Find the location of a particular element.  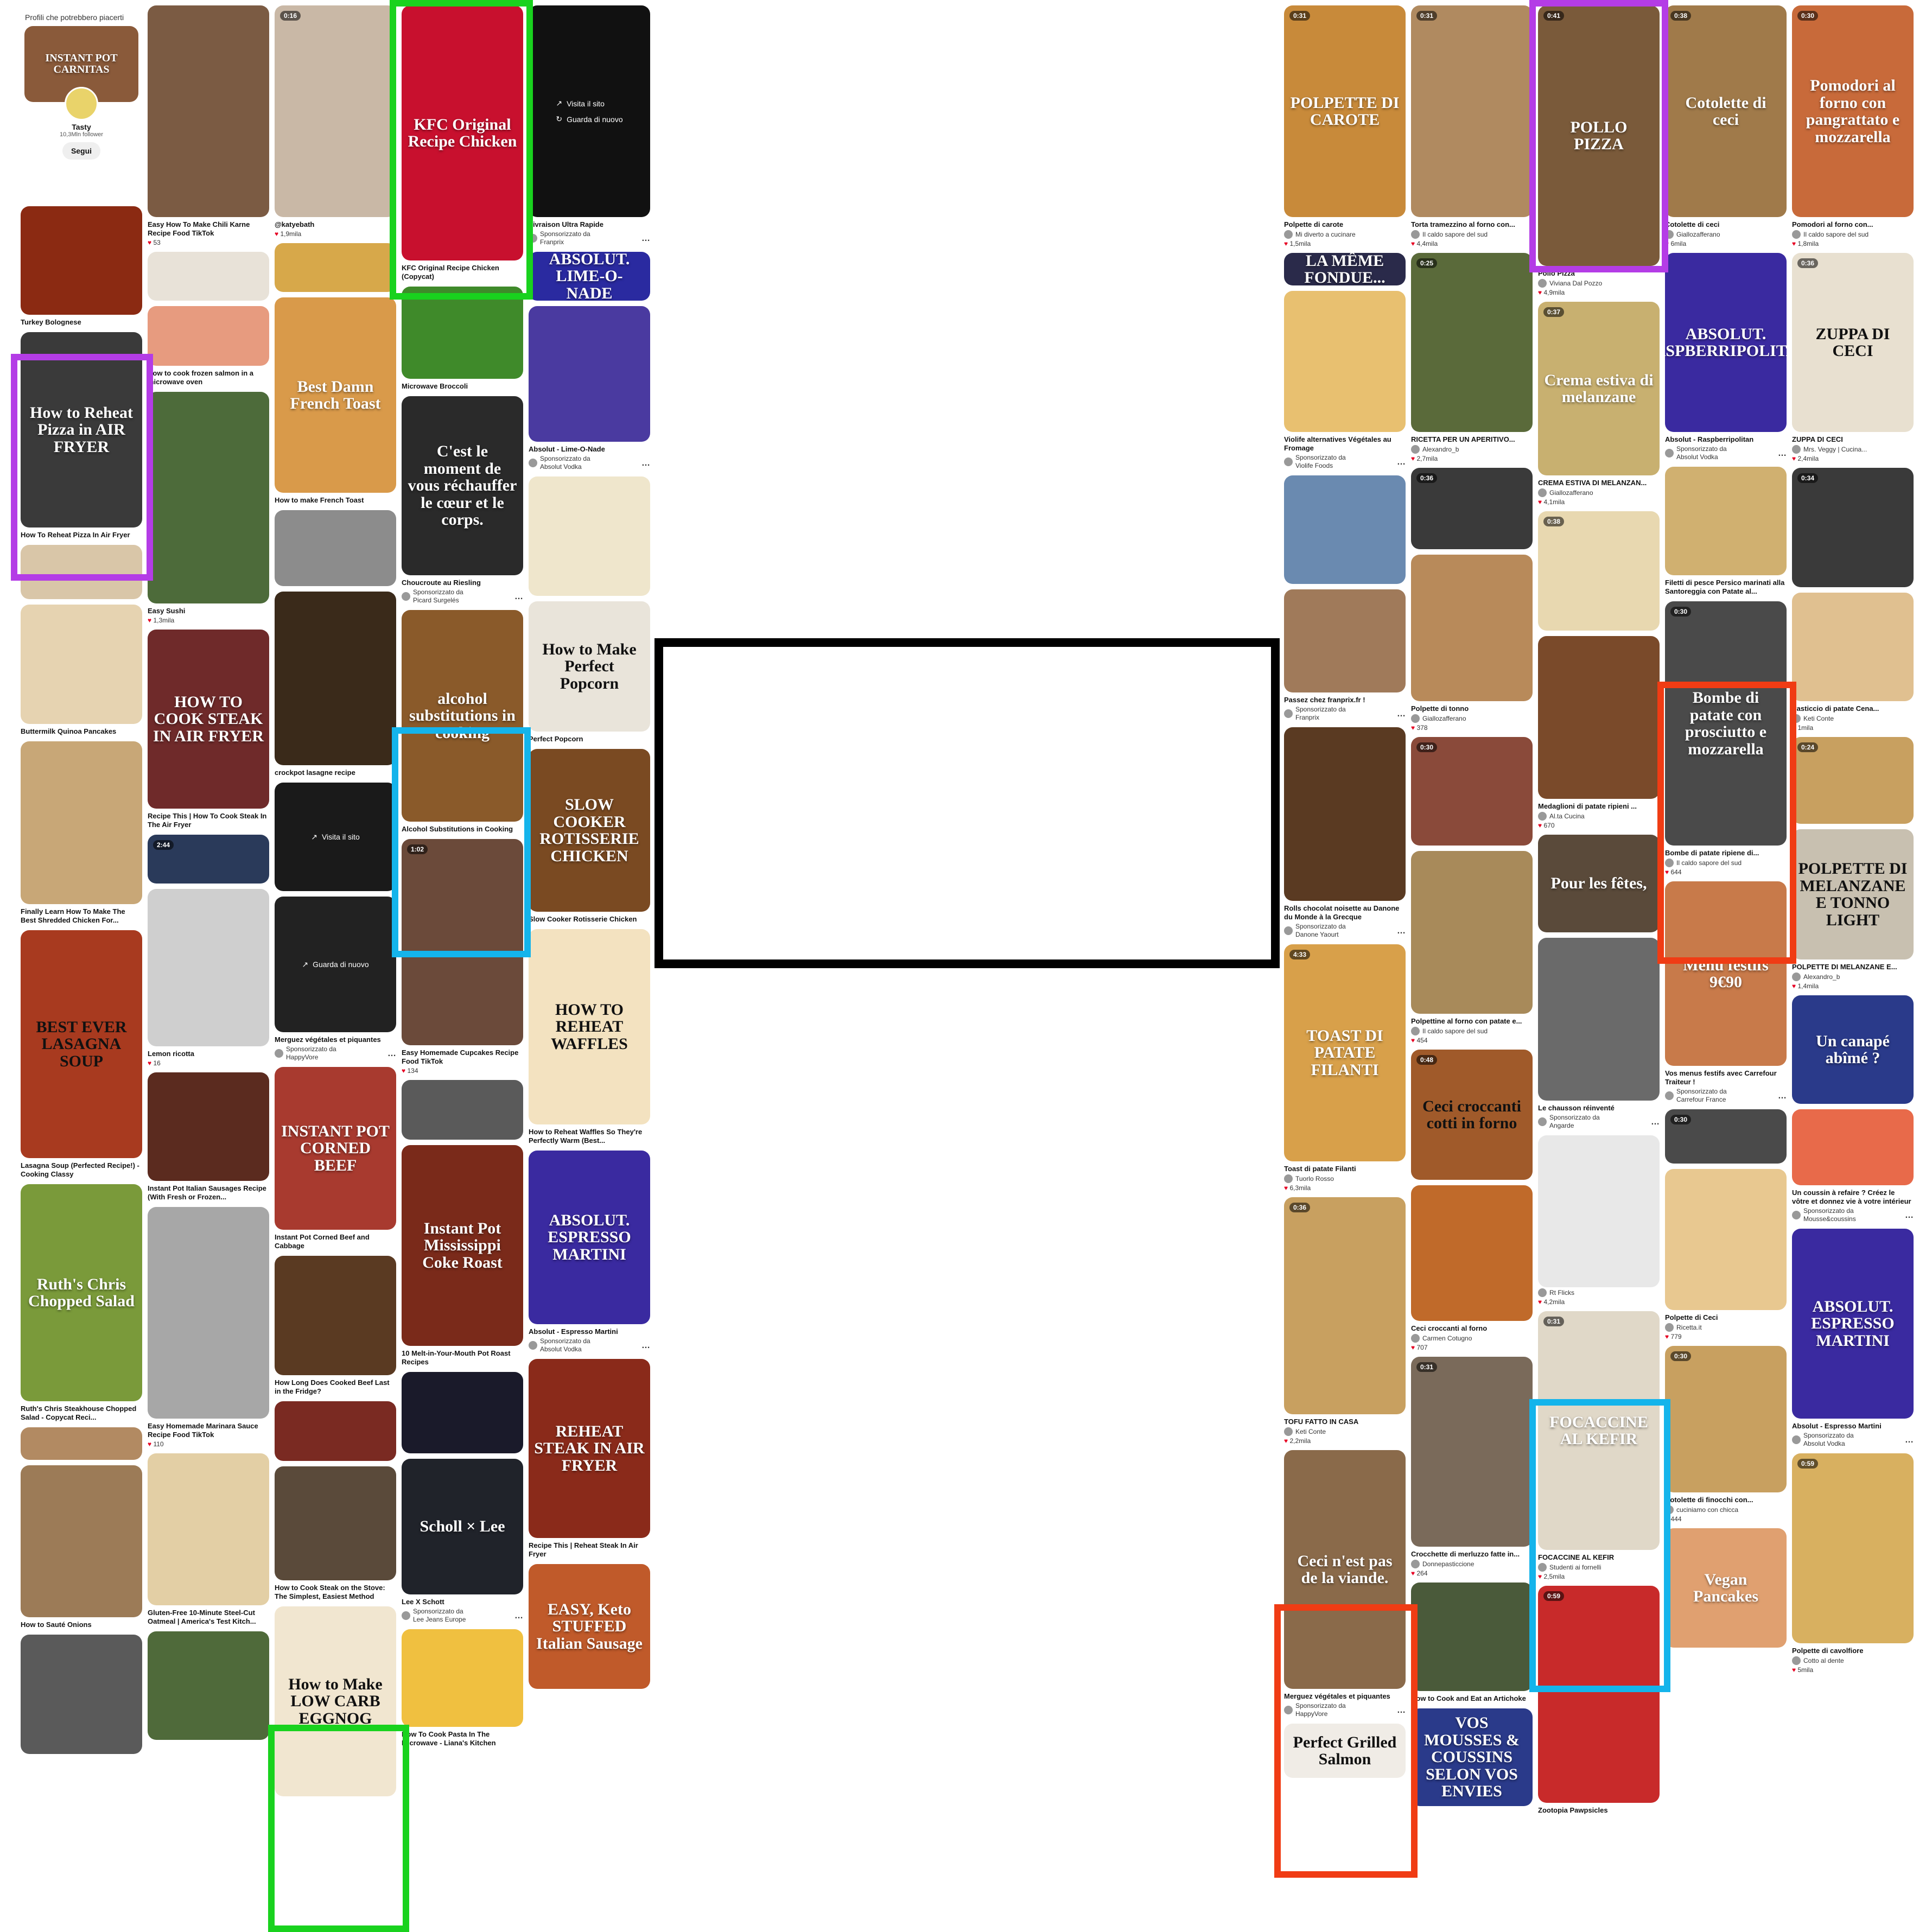

pin-author-row: Viviana Dal Pozzo is located at coordinates (1599, 283).